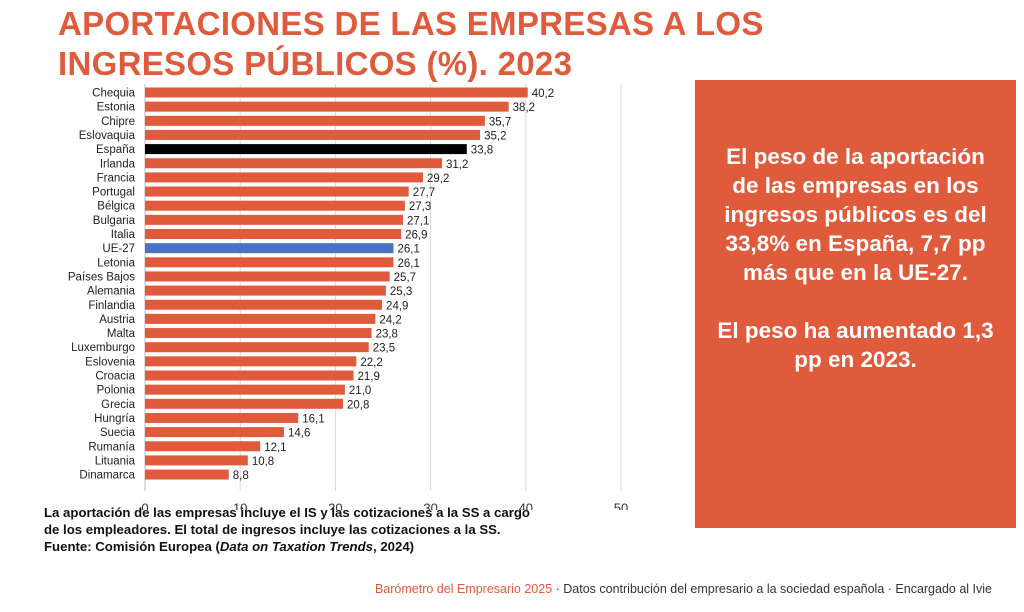  Describe the element at coordinates (110, 362) in the screenshot. I see `category-label: Eslovenia` at that location.